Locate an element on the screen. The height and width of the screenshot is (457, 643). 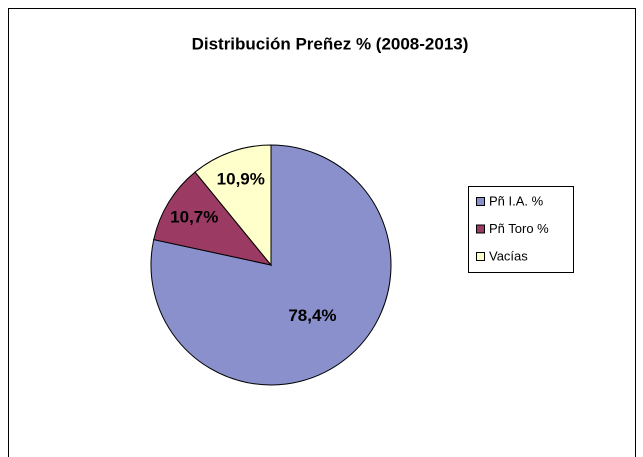
chart-title: Distribución Preñez % (2008-2013) is located at coordinates (330, 43).